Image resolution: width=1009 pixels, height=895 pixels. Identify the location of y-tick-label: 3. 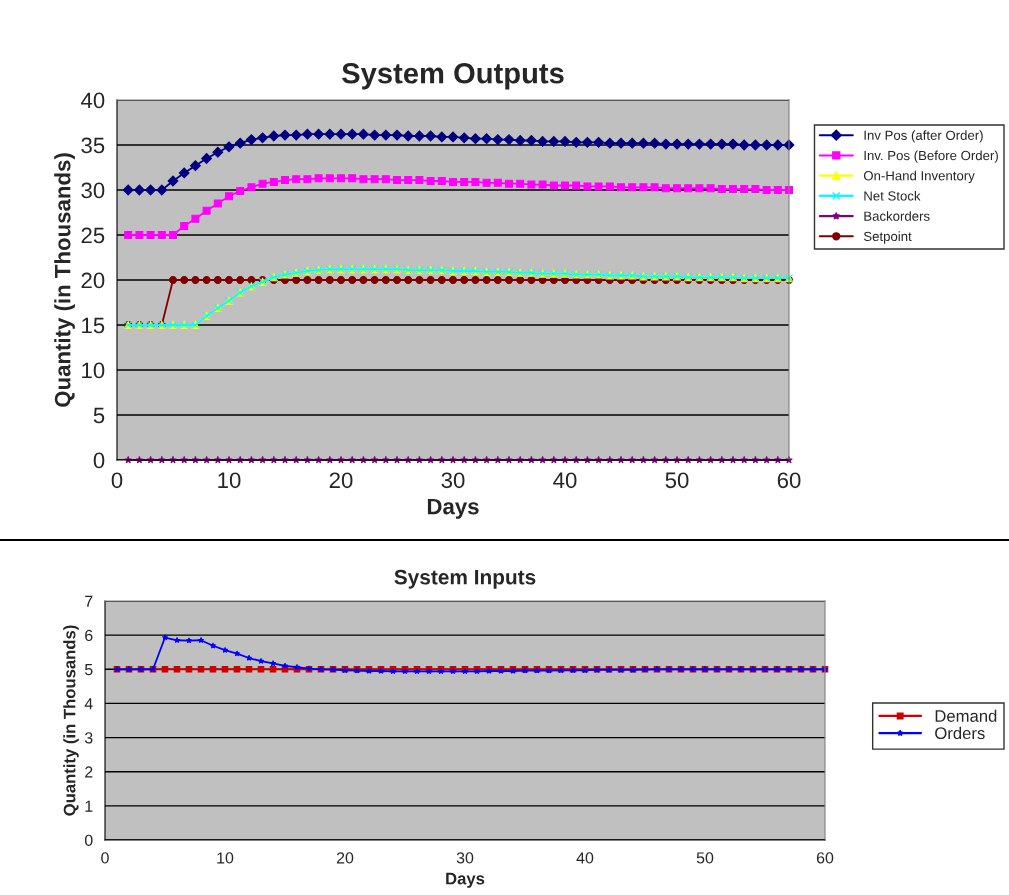
(88, 738).